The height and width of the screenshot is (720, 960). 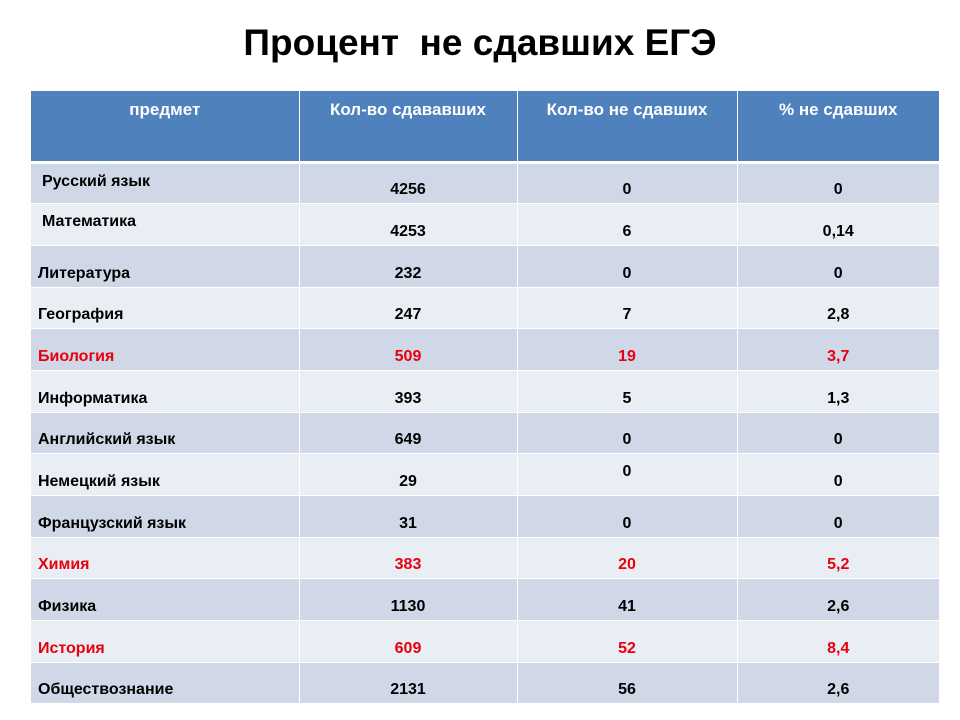 I want to click on table-row: Французский язык 31 0 0, so click(x=485, y=516).